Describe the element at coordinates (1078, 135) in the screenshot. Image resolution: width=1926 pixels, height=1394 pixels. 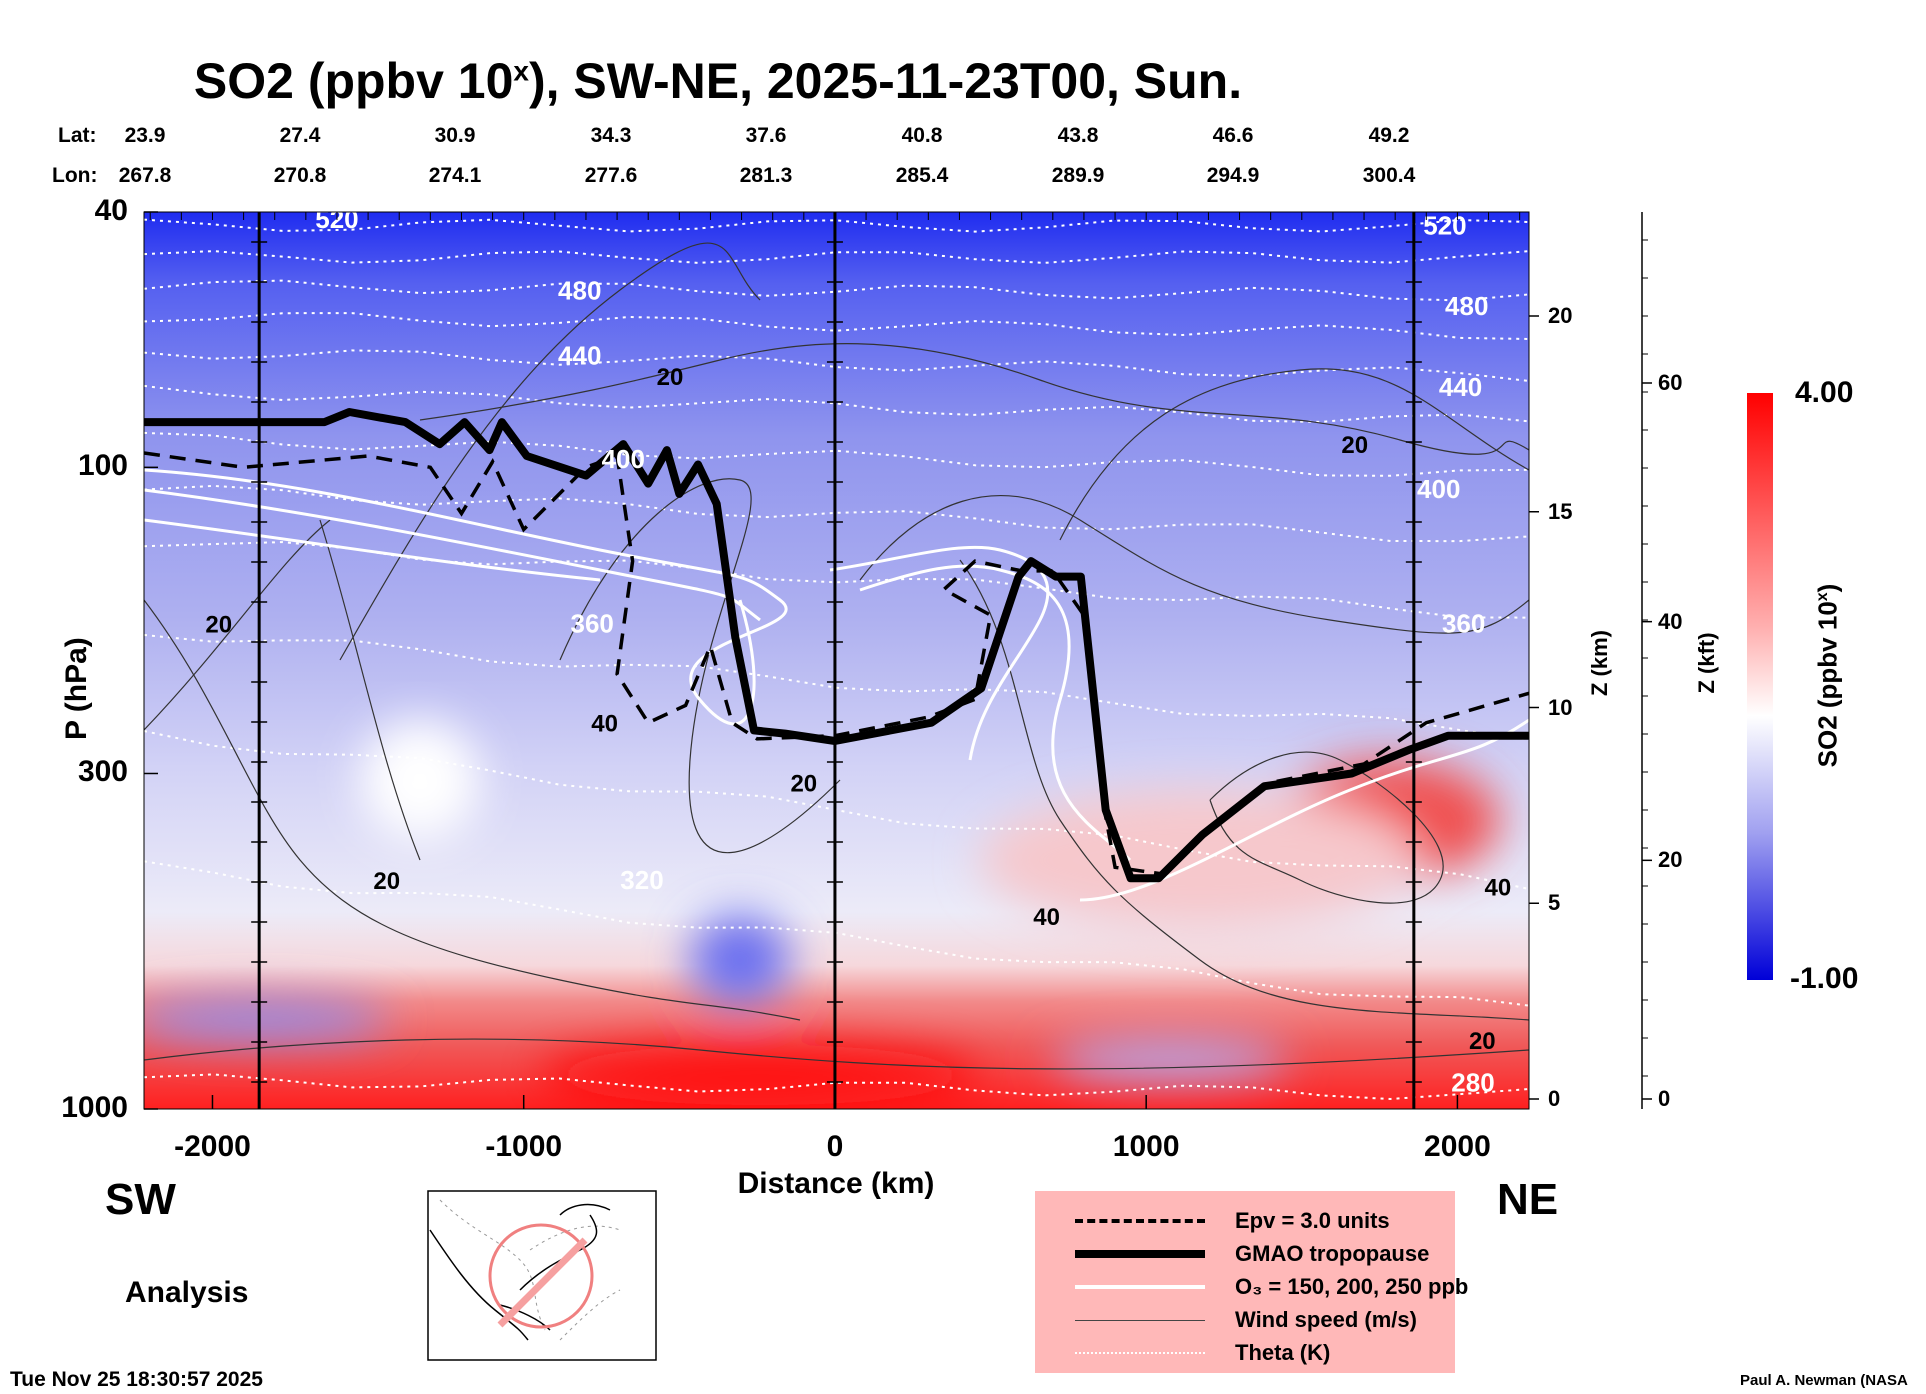
I see `lat-value: 43.8` at that location.